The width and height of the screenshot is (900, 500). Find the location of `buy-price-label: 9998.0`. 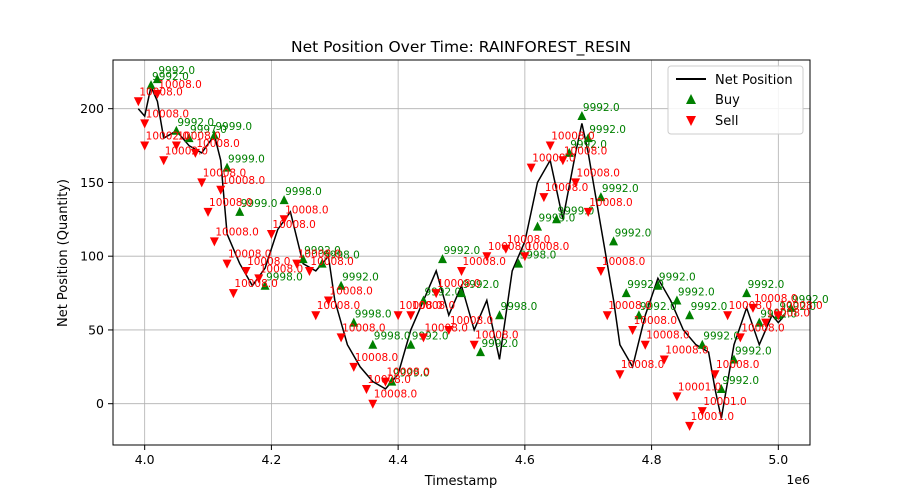

buy-price-label: 9998.0 is located at coordinates (284, 278).